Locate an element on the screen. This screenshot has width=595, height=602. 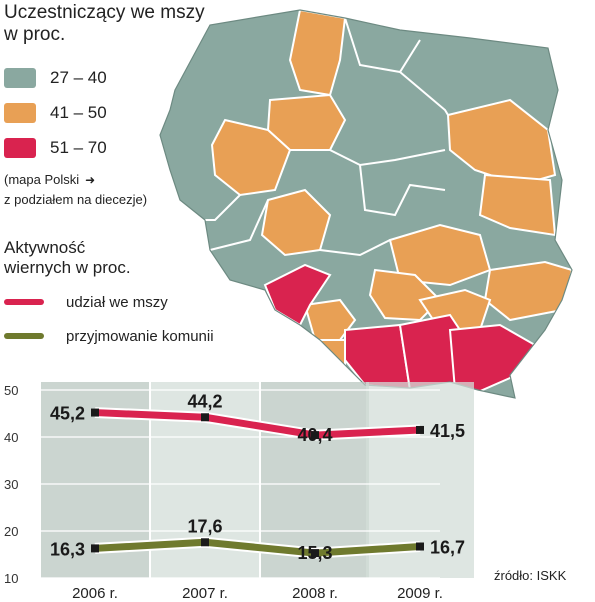
series-legend-communion: przyjmowanie komunii is located at coordinates (109, 336).